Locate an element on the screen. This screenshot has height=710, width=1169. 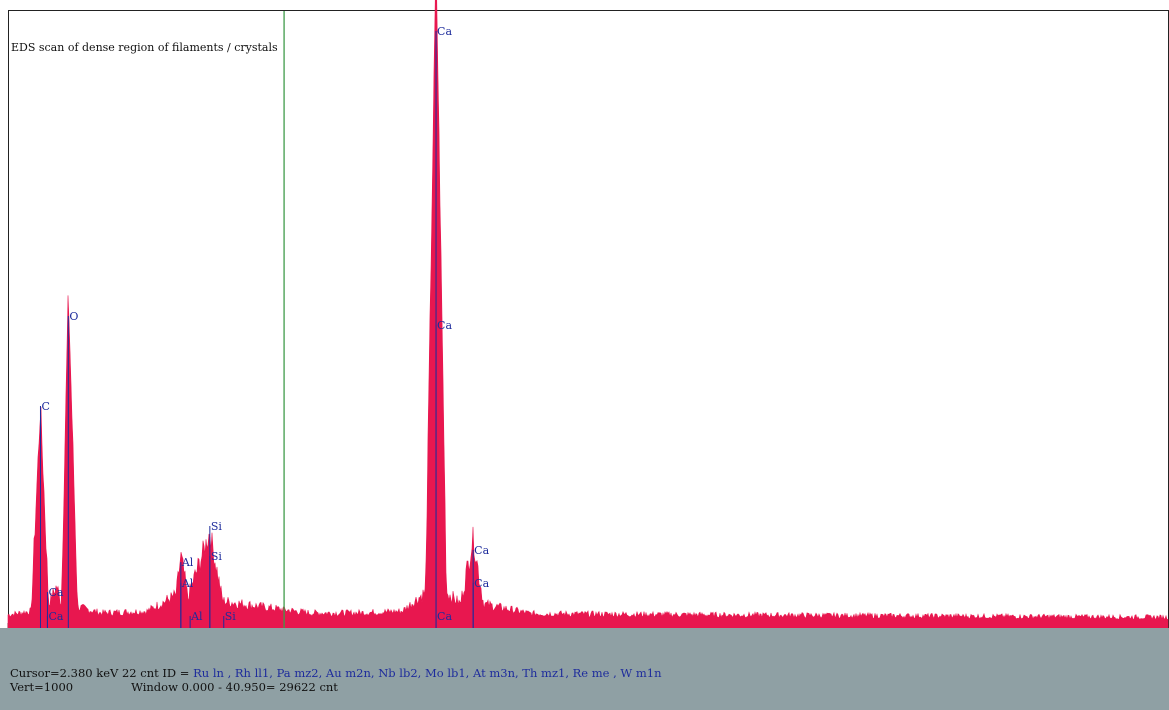
peak-label: O is located at coordinates (73, 316).